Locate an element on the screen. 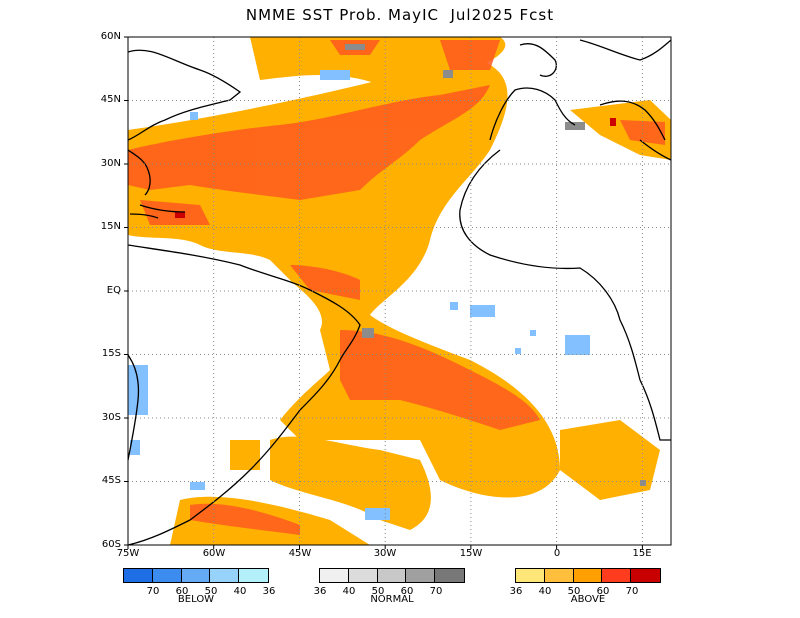  lat-label: 45S is located at coordinates (111, 480).